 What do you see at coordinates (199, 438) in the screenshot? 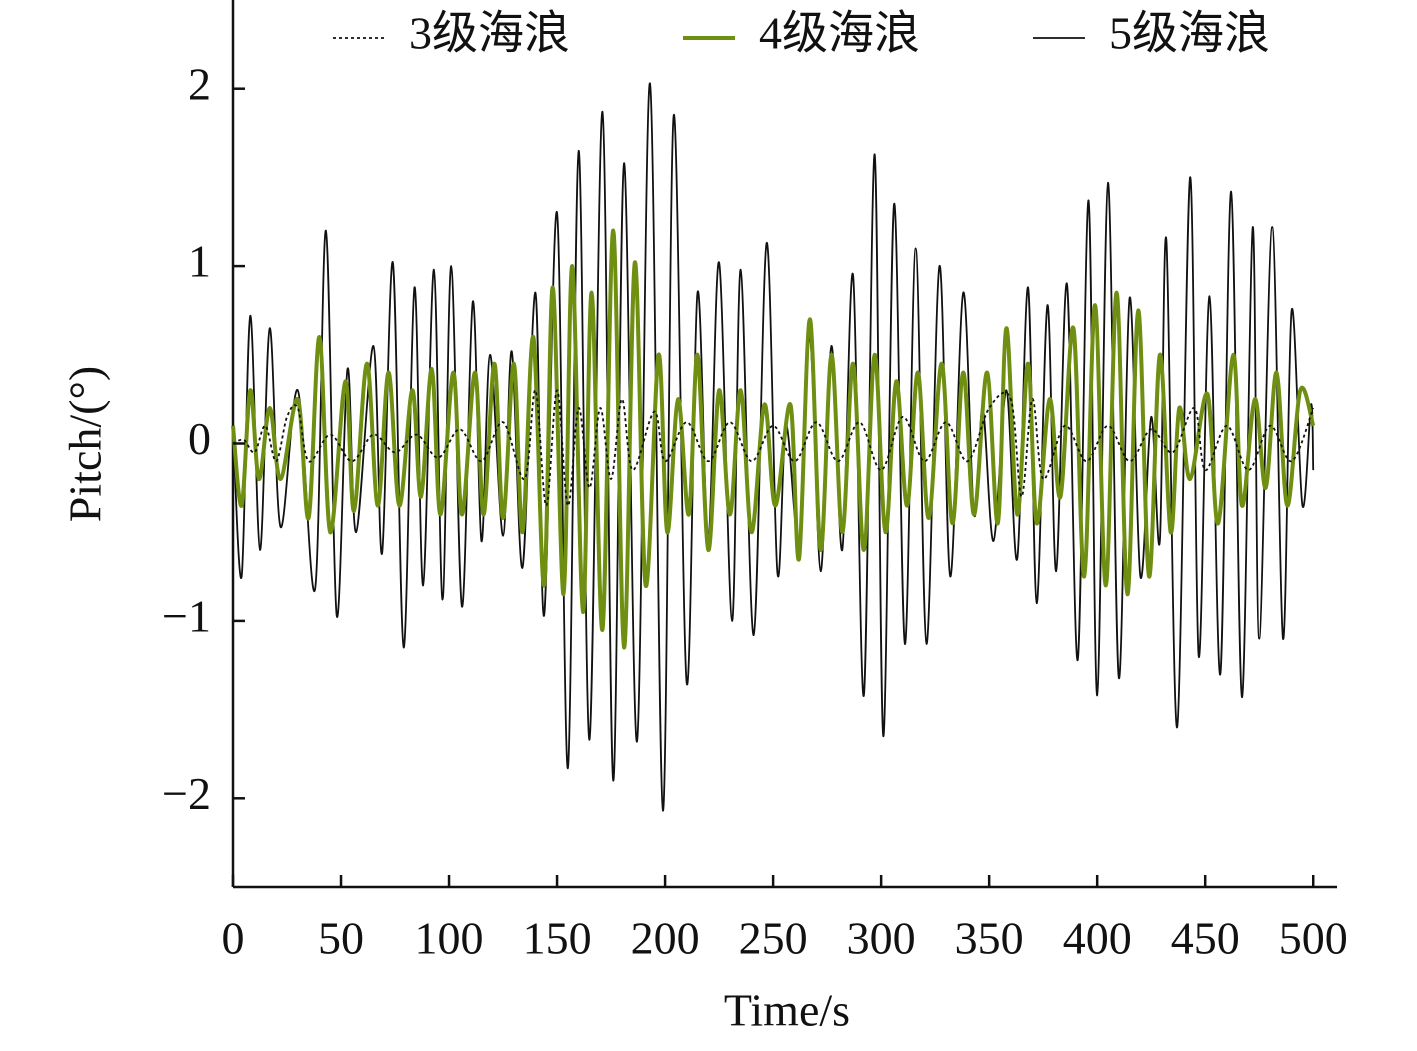
I see `y-tick-label: 0` at bounding box center [199, 438].